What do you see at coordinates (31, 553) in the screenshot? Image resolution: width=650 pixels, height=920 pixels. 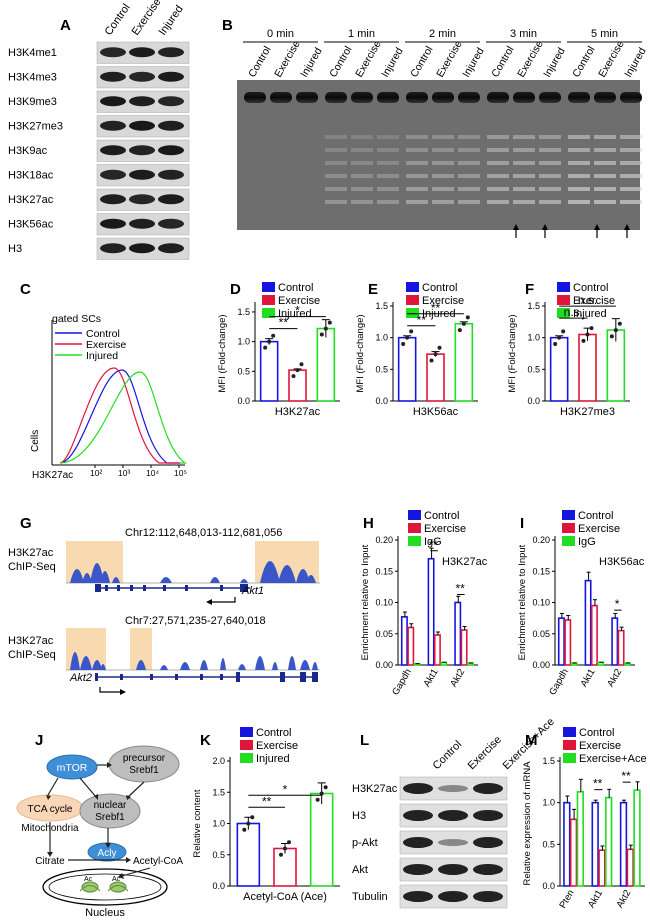 I see `g-ylabel1a: H3K27ac` at bounding box center [31, 553].